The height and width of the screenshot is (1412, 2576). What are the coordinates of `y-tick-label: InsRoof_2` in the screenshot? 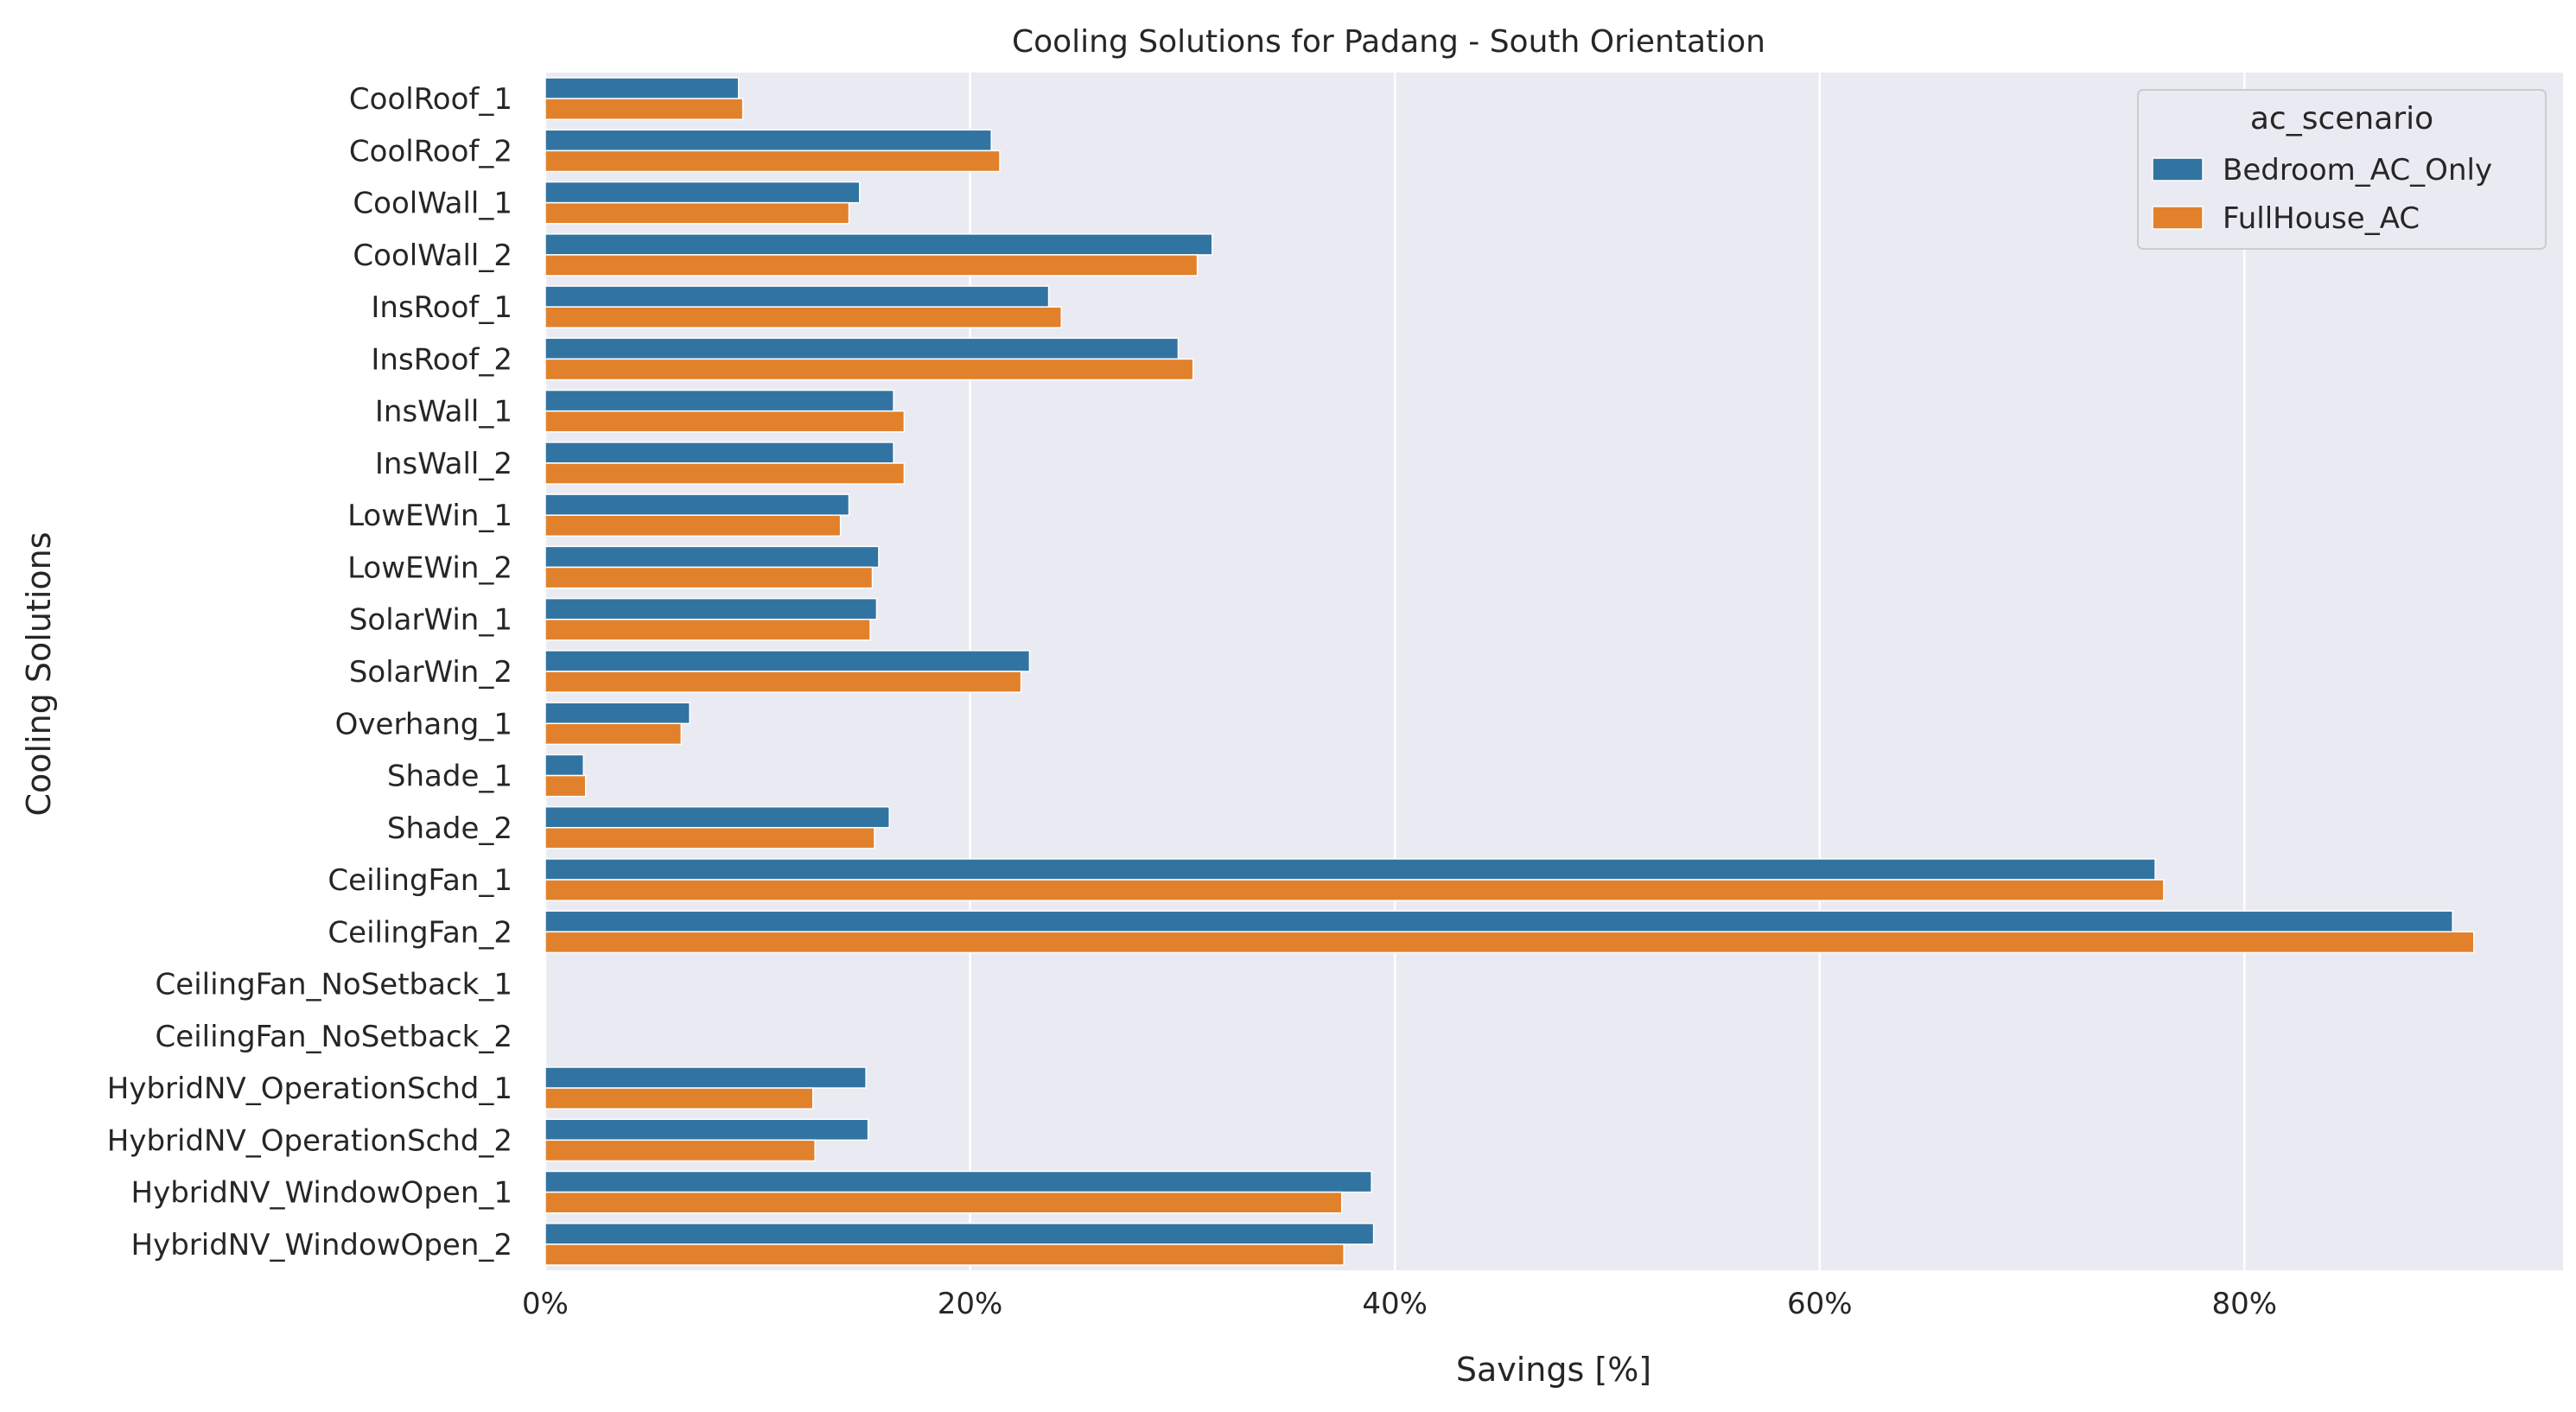 It's located at (442, 360).